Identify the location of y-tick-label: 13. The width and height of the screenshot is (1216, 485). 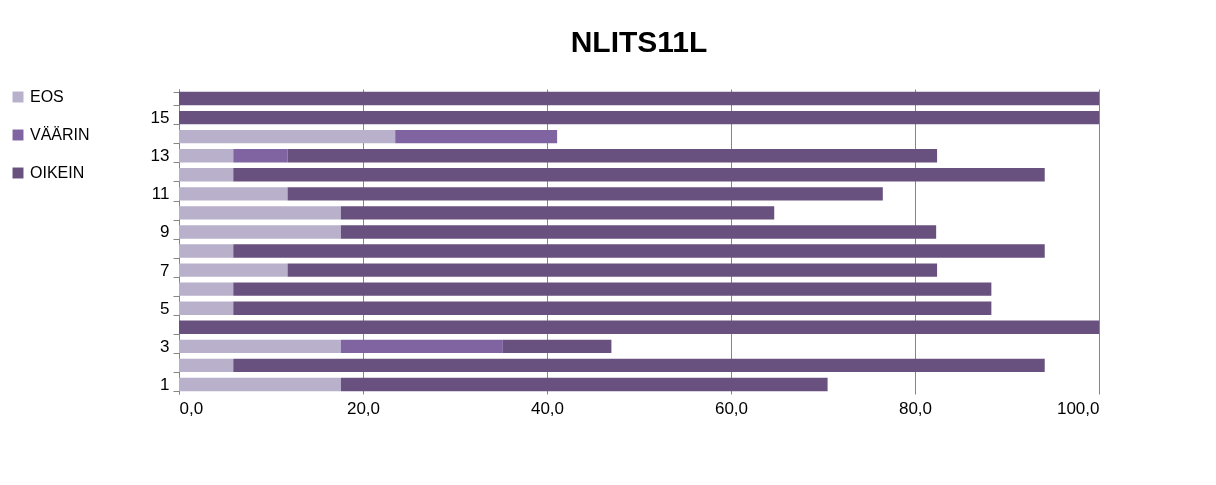
(160, 156).